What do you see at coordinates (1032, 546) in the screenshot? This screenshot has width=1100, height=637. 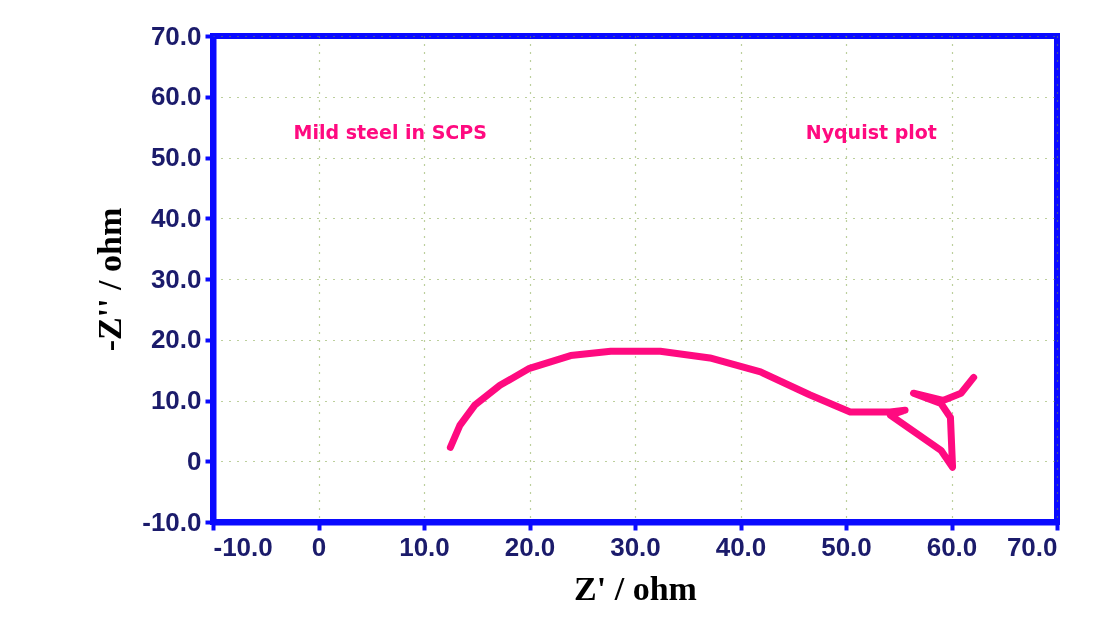 I see `x-tick-label: 70.0` at bounding box center [1032, 546].